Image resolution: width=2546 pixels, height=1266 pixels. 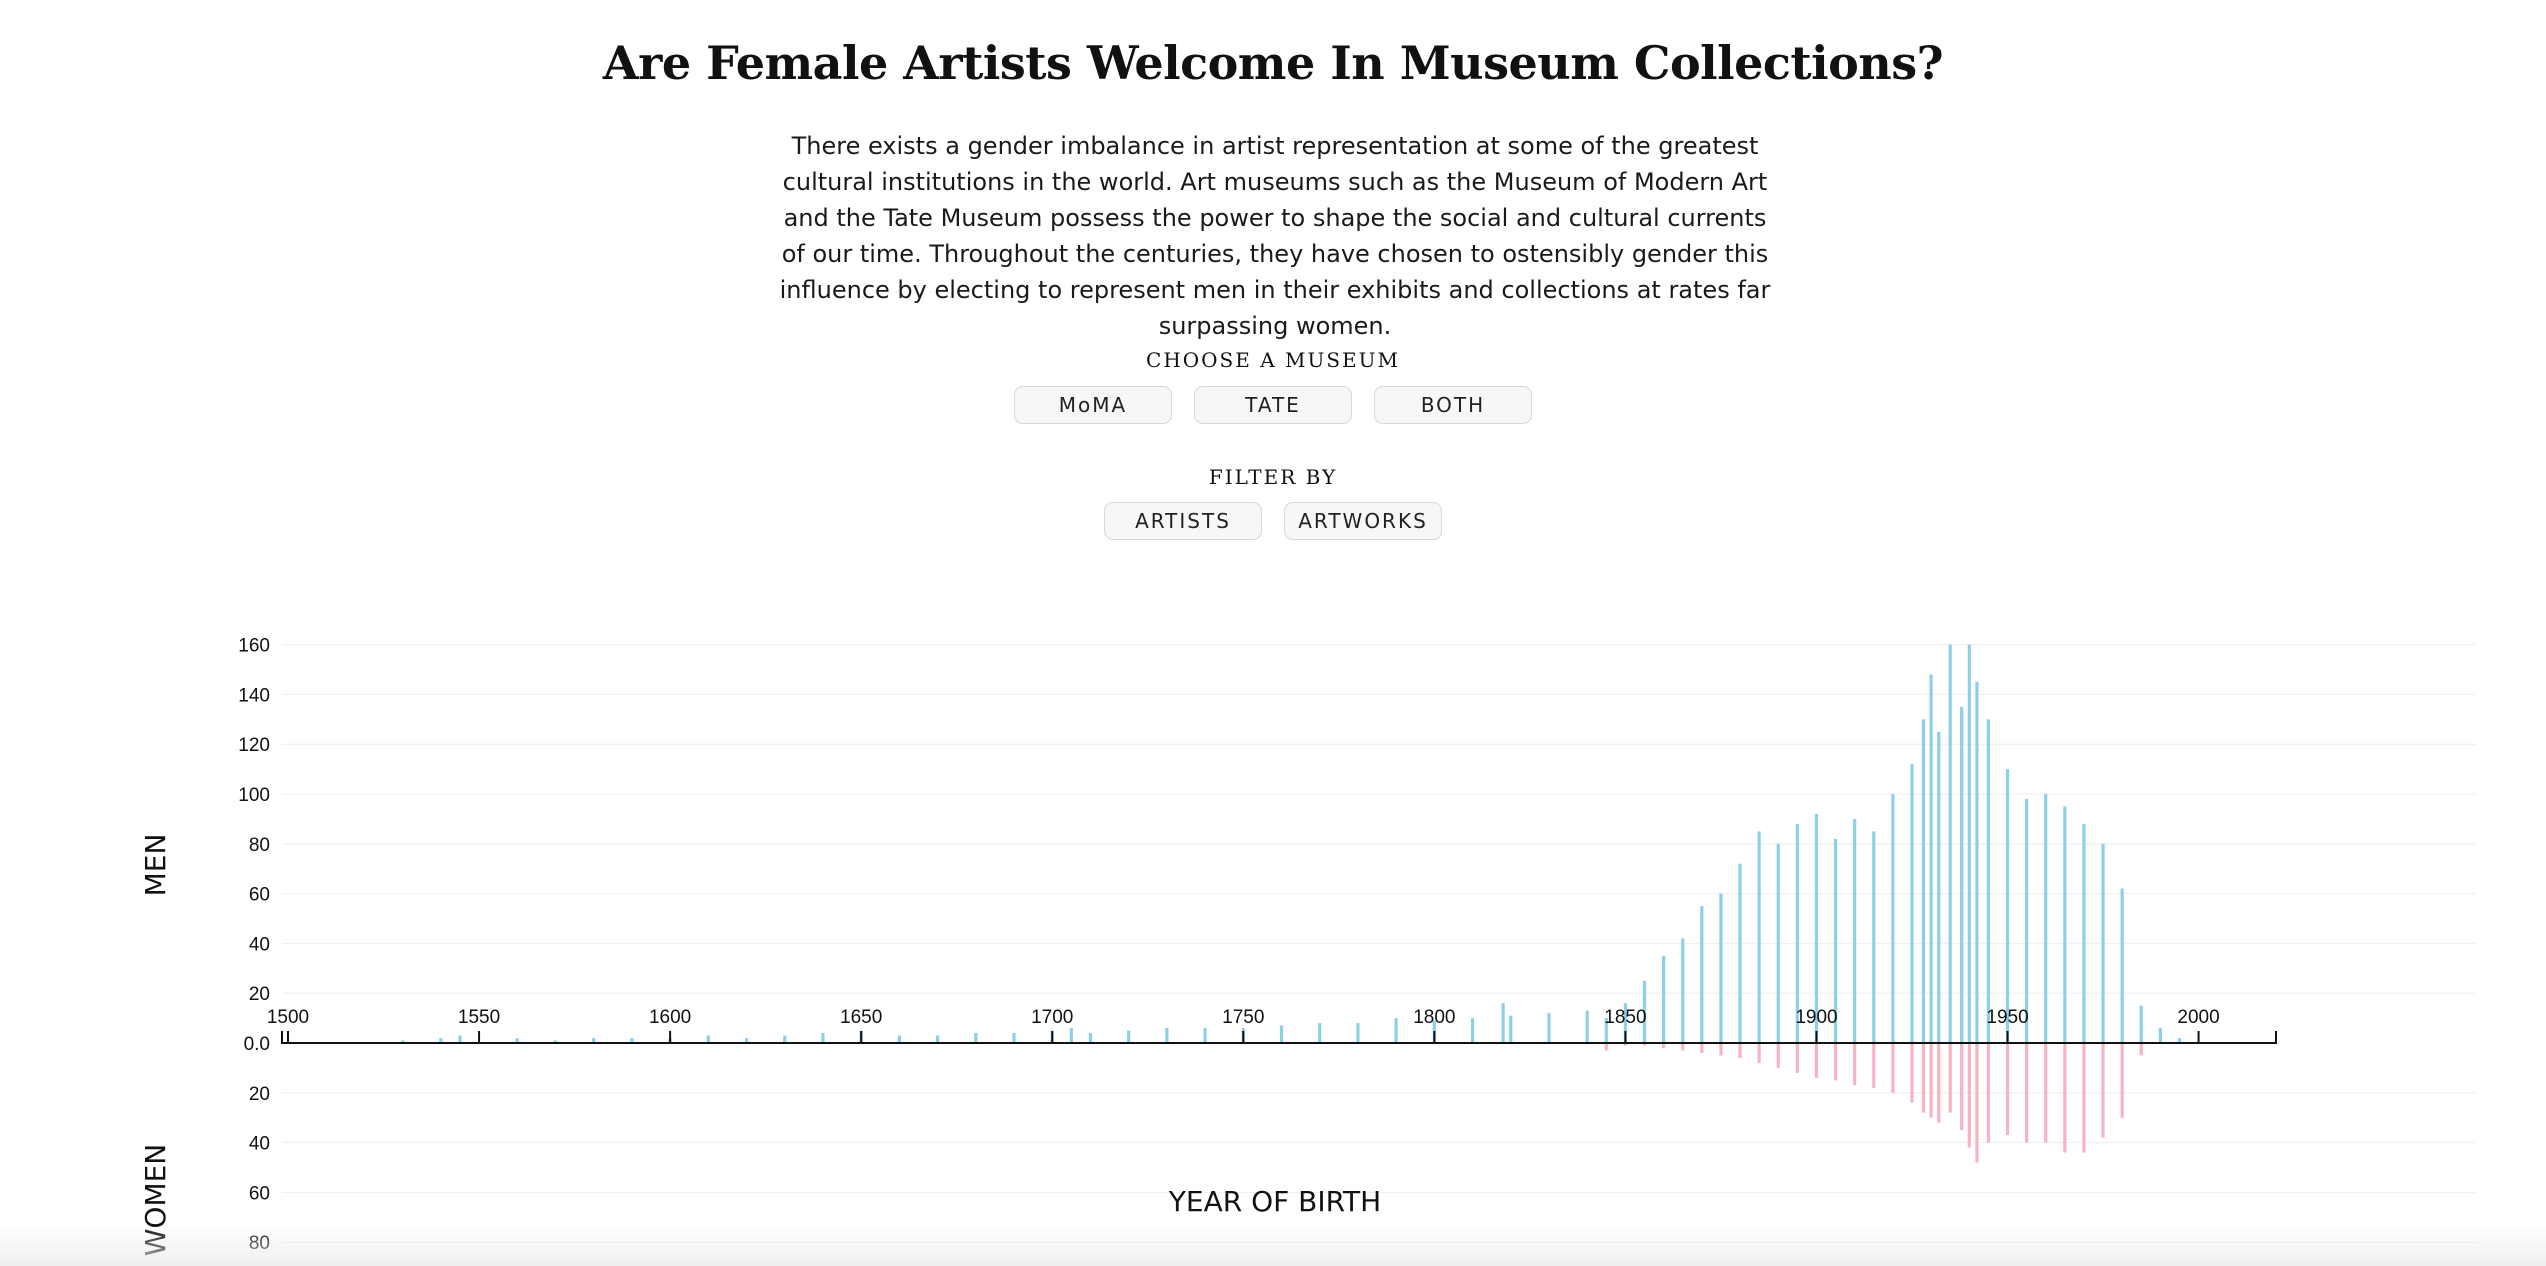 What do you see at coordinates (861, 1017) in the screenshot?
I see `x-tick-label: 1650` at bounding box center [861, 1017].